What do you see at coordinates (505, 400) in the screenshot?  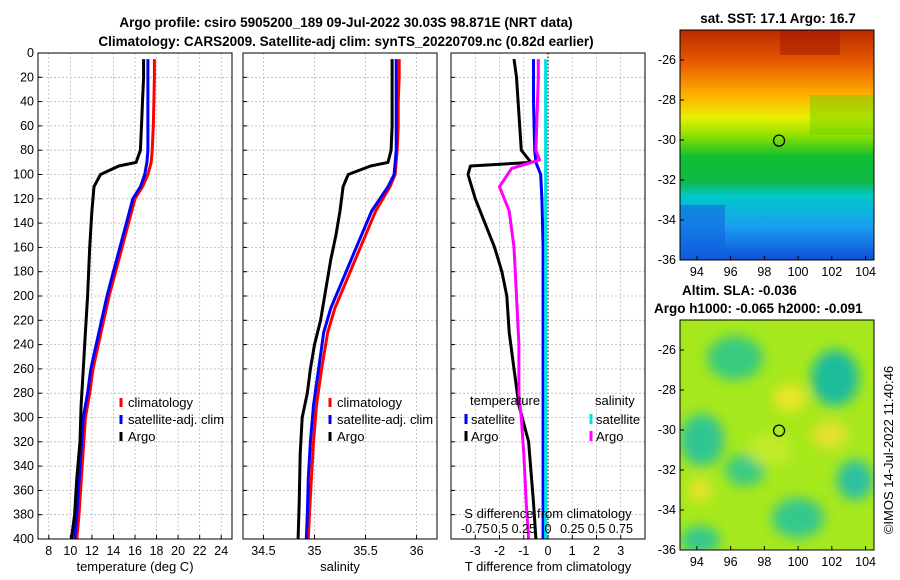 I see `legend-title-temperature: temperature` at bounding box center [505, 400].